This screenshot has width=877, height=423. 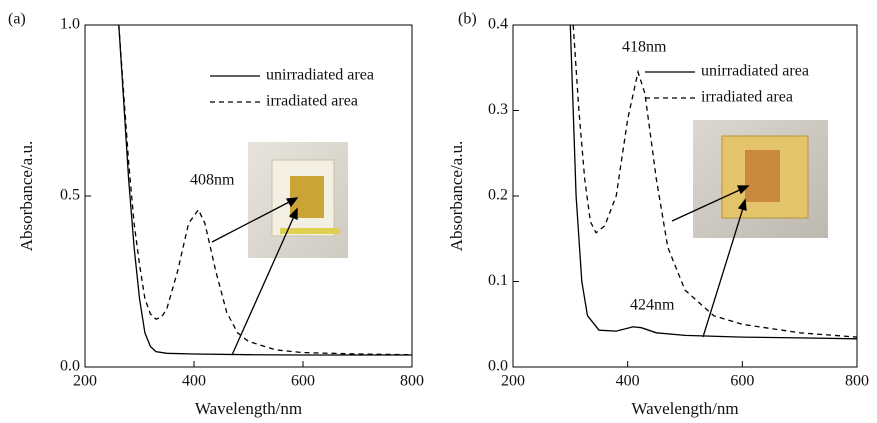 What do you see at coordinates (17, 19) in the screenshot?
I see `panel-label: (a)` at bounding box center [17, 19].